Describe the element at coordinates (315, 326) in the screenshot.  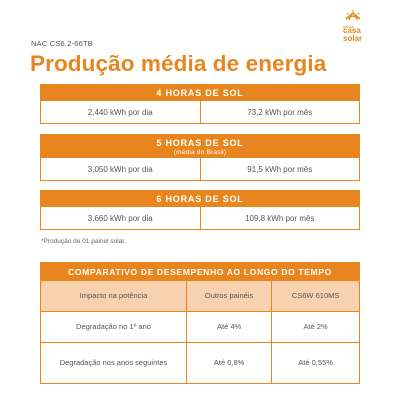
I see `table-cell: Até 2%` at that location.